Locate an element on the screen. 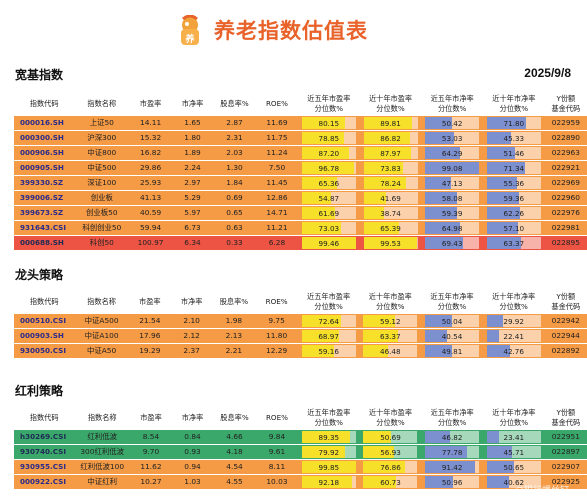 Image resolution: width=587 pixels, height=500 pixels. cell-pe: 40.59 is located at coordinates (150, 213).